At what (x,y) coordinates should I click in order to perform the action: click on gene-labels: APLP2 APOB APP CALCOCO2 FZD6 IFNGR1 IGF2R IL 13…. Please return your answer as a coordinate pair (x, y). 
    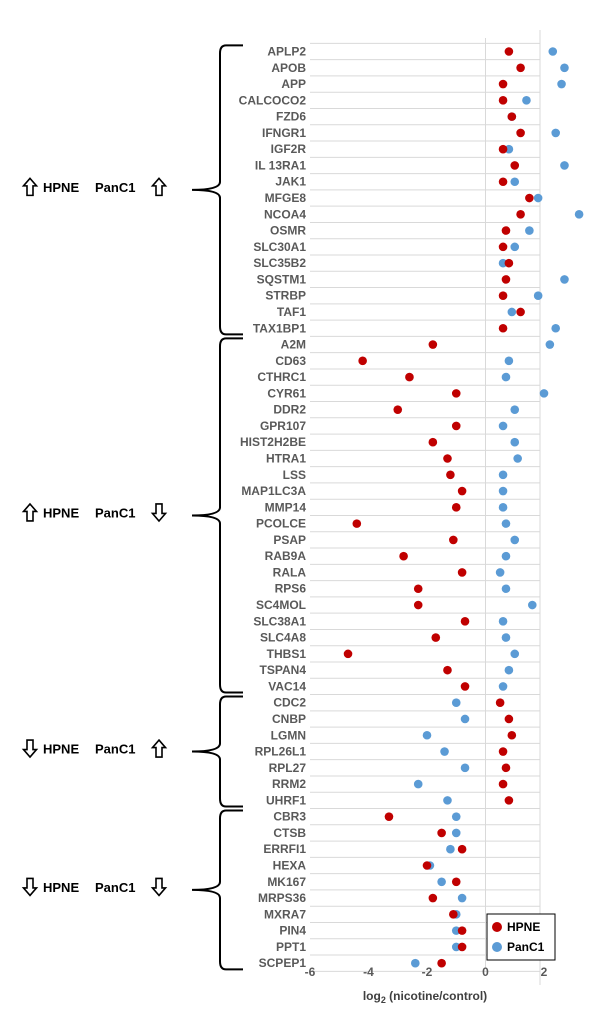
    Looking at the image, I should click on (273, 508).